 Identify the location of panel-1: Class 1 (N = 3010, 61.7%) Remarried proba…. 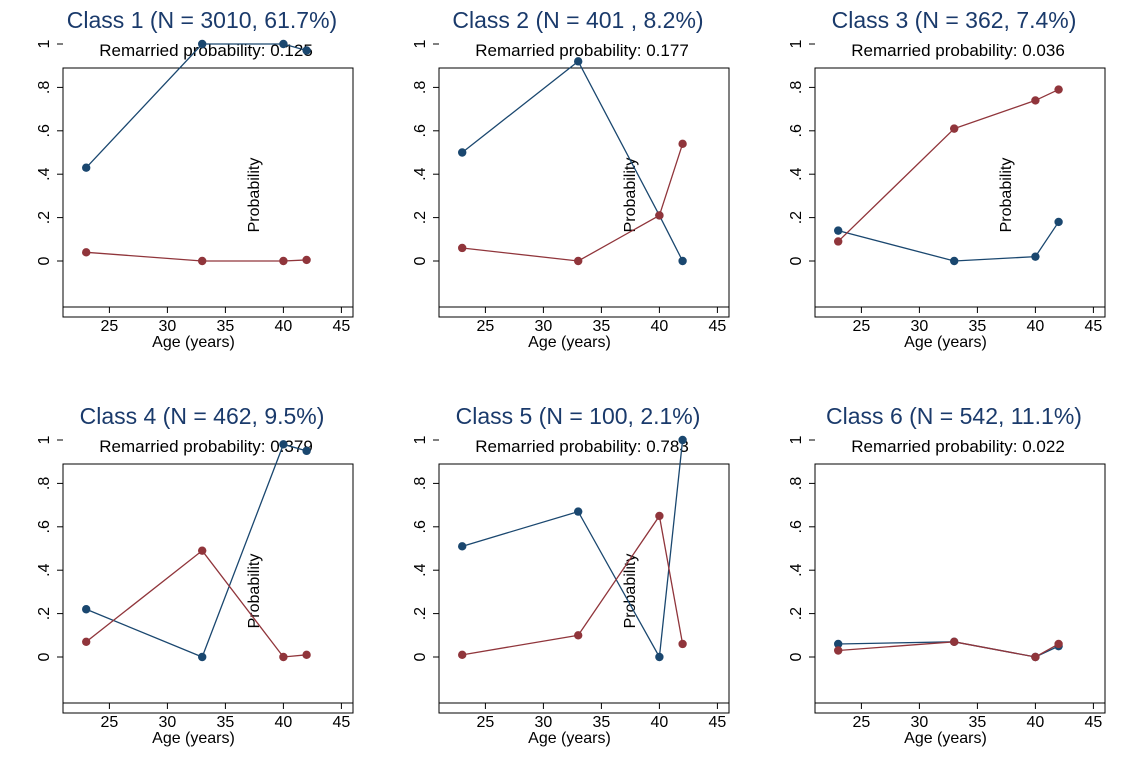
(195, 179).